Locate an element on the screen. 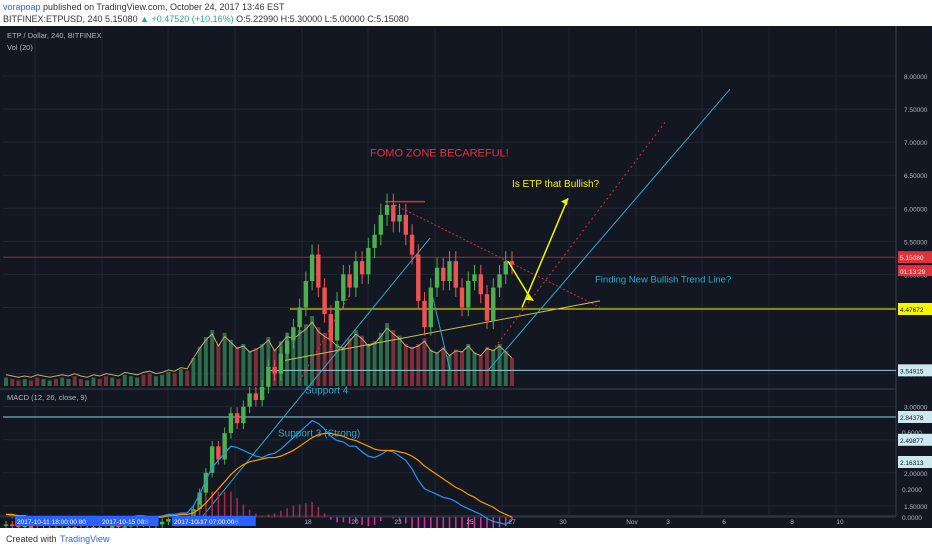 Image resolution: width=932 pixels, height=550 pixels. red-dotted-segment is located at coordinates (325, 337).